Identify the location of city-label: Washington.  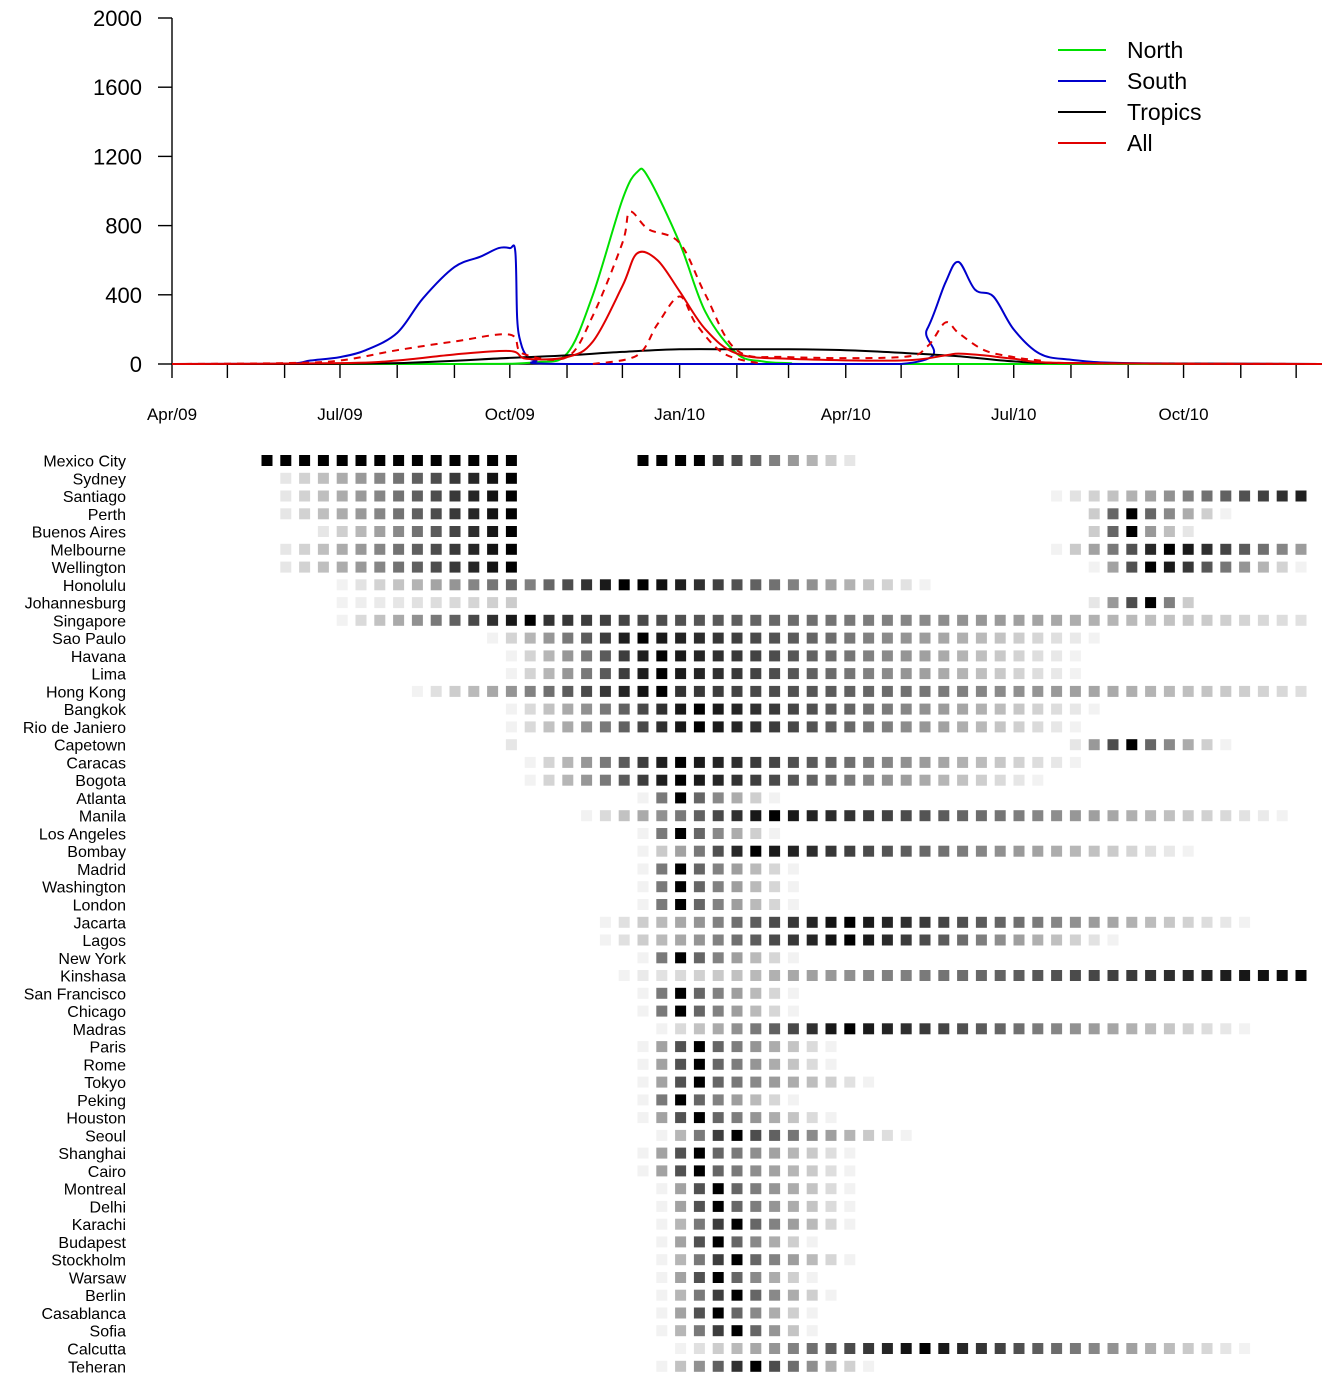
(84, 888).